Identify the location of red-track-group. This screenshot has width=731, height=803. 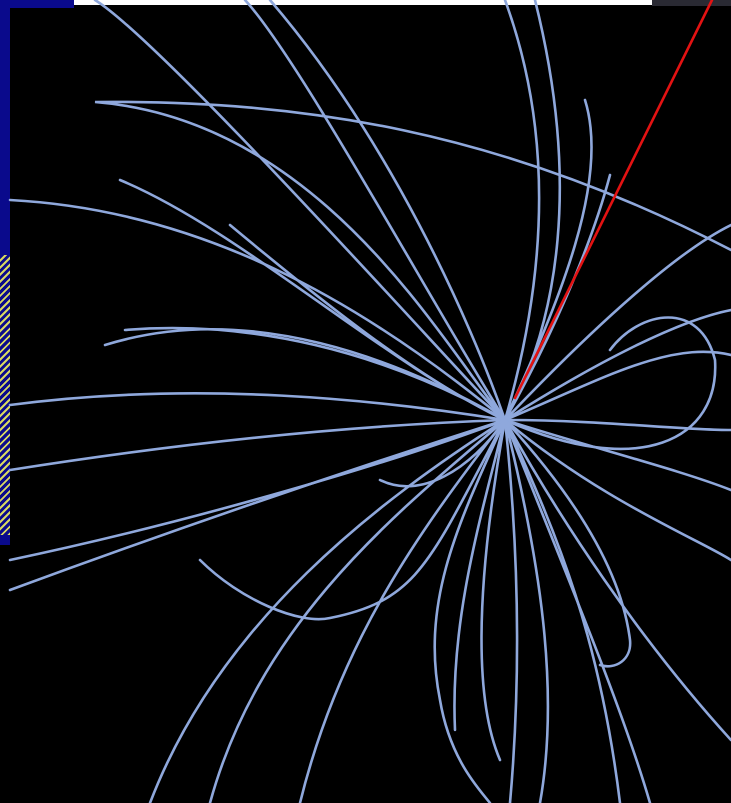
(613, 200).